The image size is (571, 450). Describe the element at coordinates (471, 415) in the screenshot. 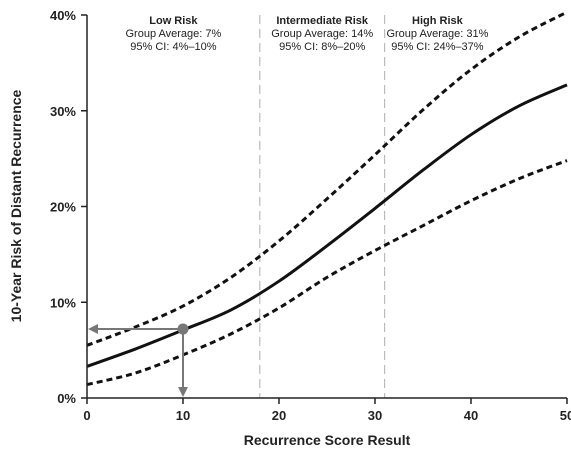

I see `x-tick-label: 40` at that location.